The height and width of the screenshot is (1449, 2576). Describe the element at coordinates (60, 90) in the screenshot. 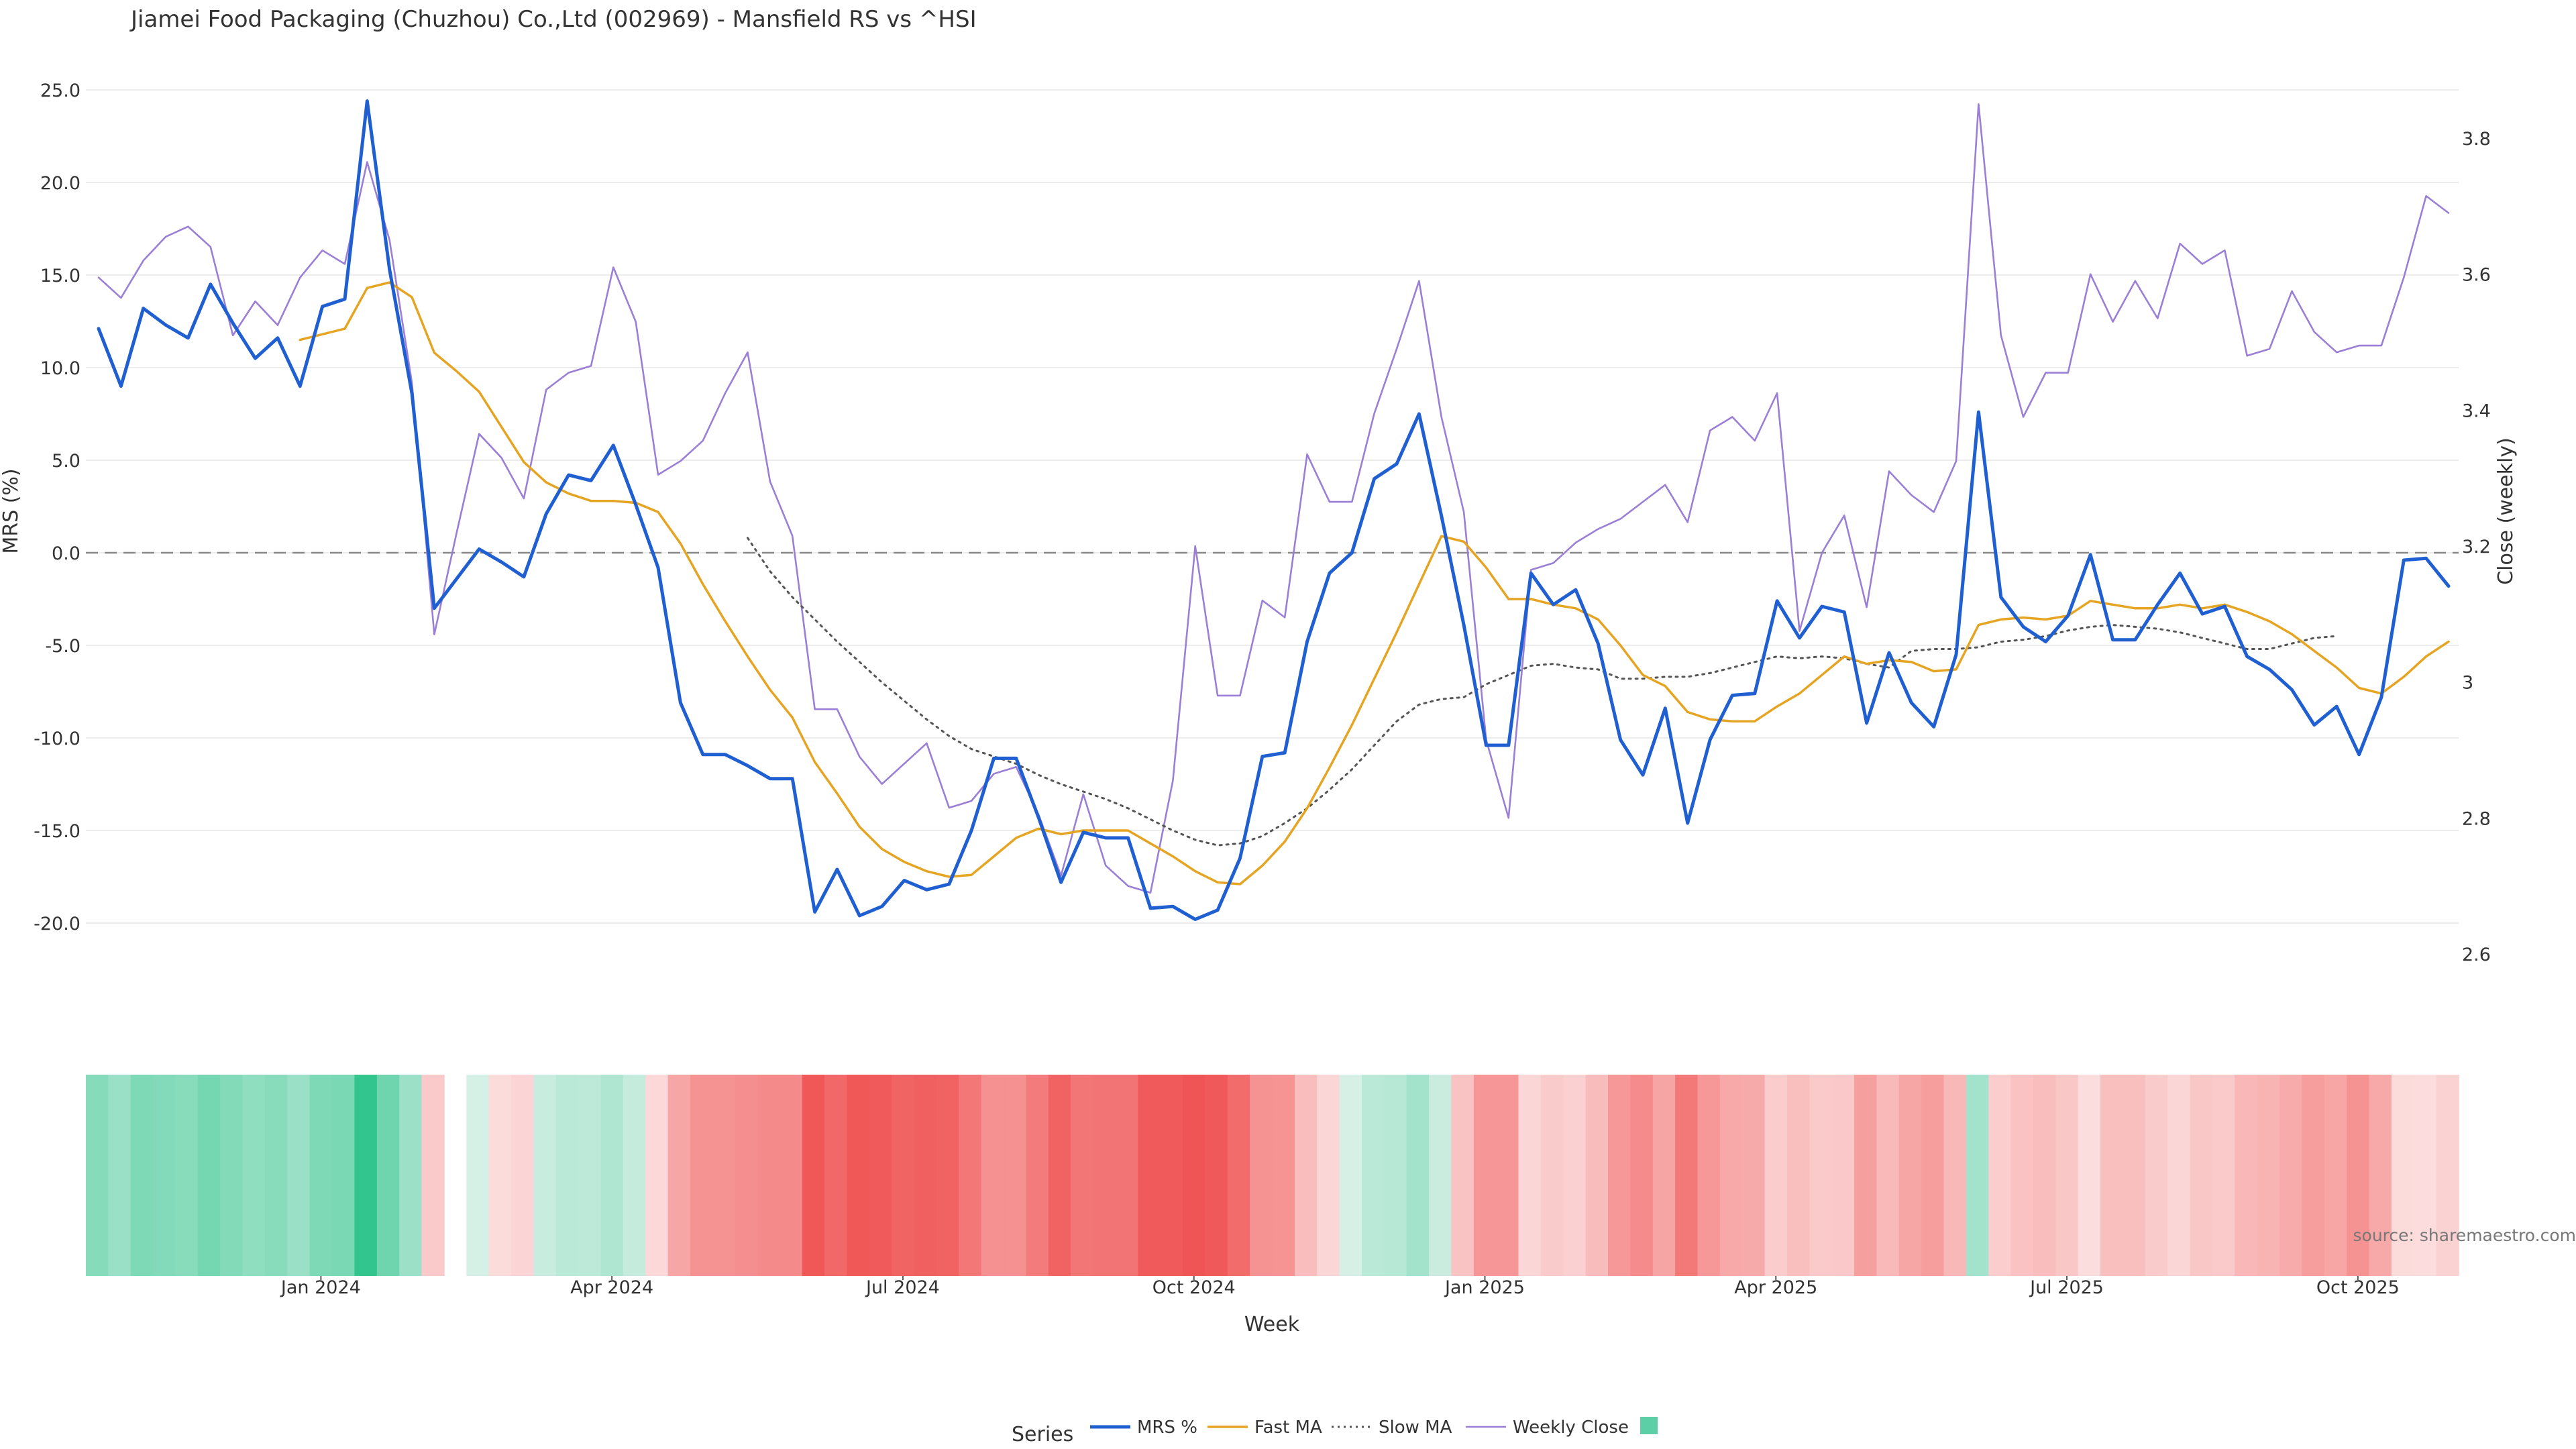

I see `y-left-tick-label: 25.0` at that location.